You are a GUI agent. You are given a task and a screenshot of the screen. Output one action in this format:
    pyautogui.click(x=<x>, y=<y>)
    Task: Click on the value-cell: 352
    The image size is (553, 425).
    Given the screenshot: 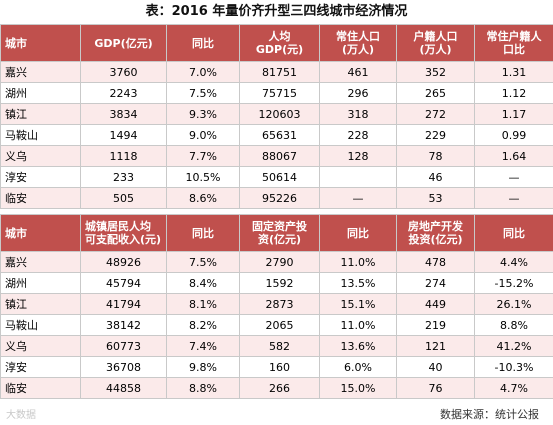 What is the action you would take?
    pyautogui.click(x=435, y=72)
    